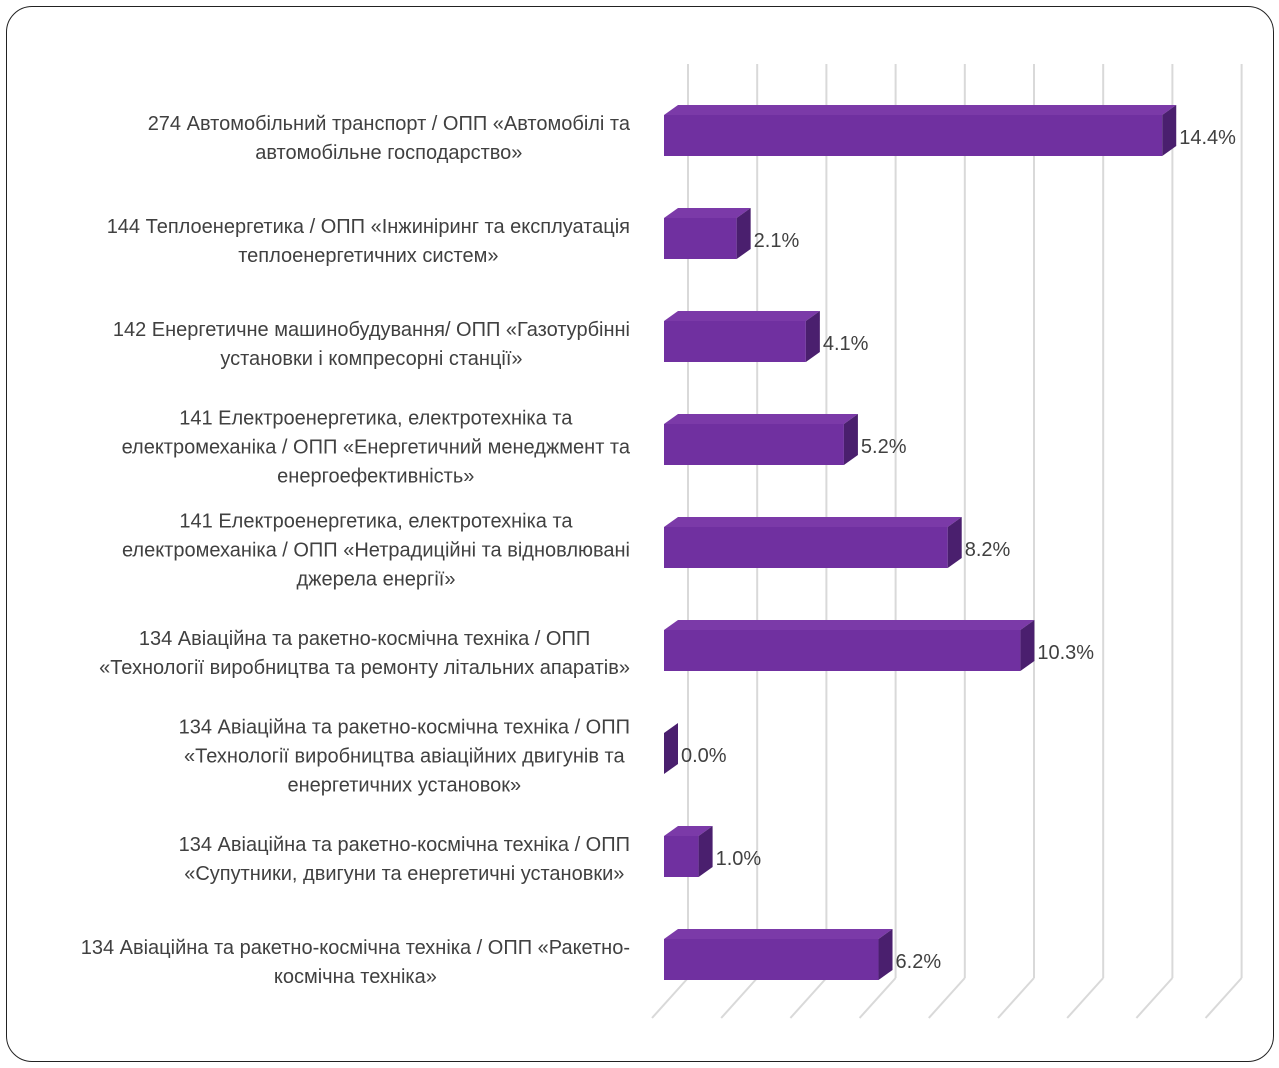 The height and width of the screenshot is (1068, 1279). Describe the element at coordinates (988, 550) in the screenshot. I see `data-label: 8.2%` at that location.